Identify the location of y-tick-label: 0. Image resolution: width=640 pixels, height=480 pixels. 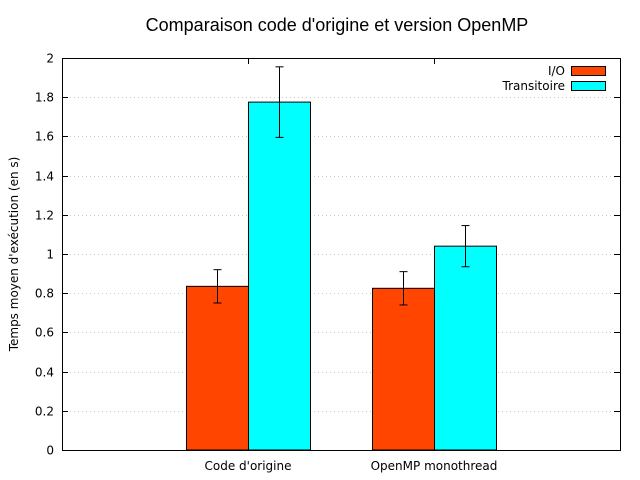
(50, 451).